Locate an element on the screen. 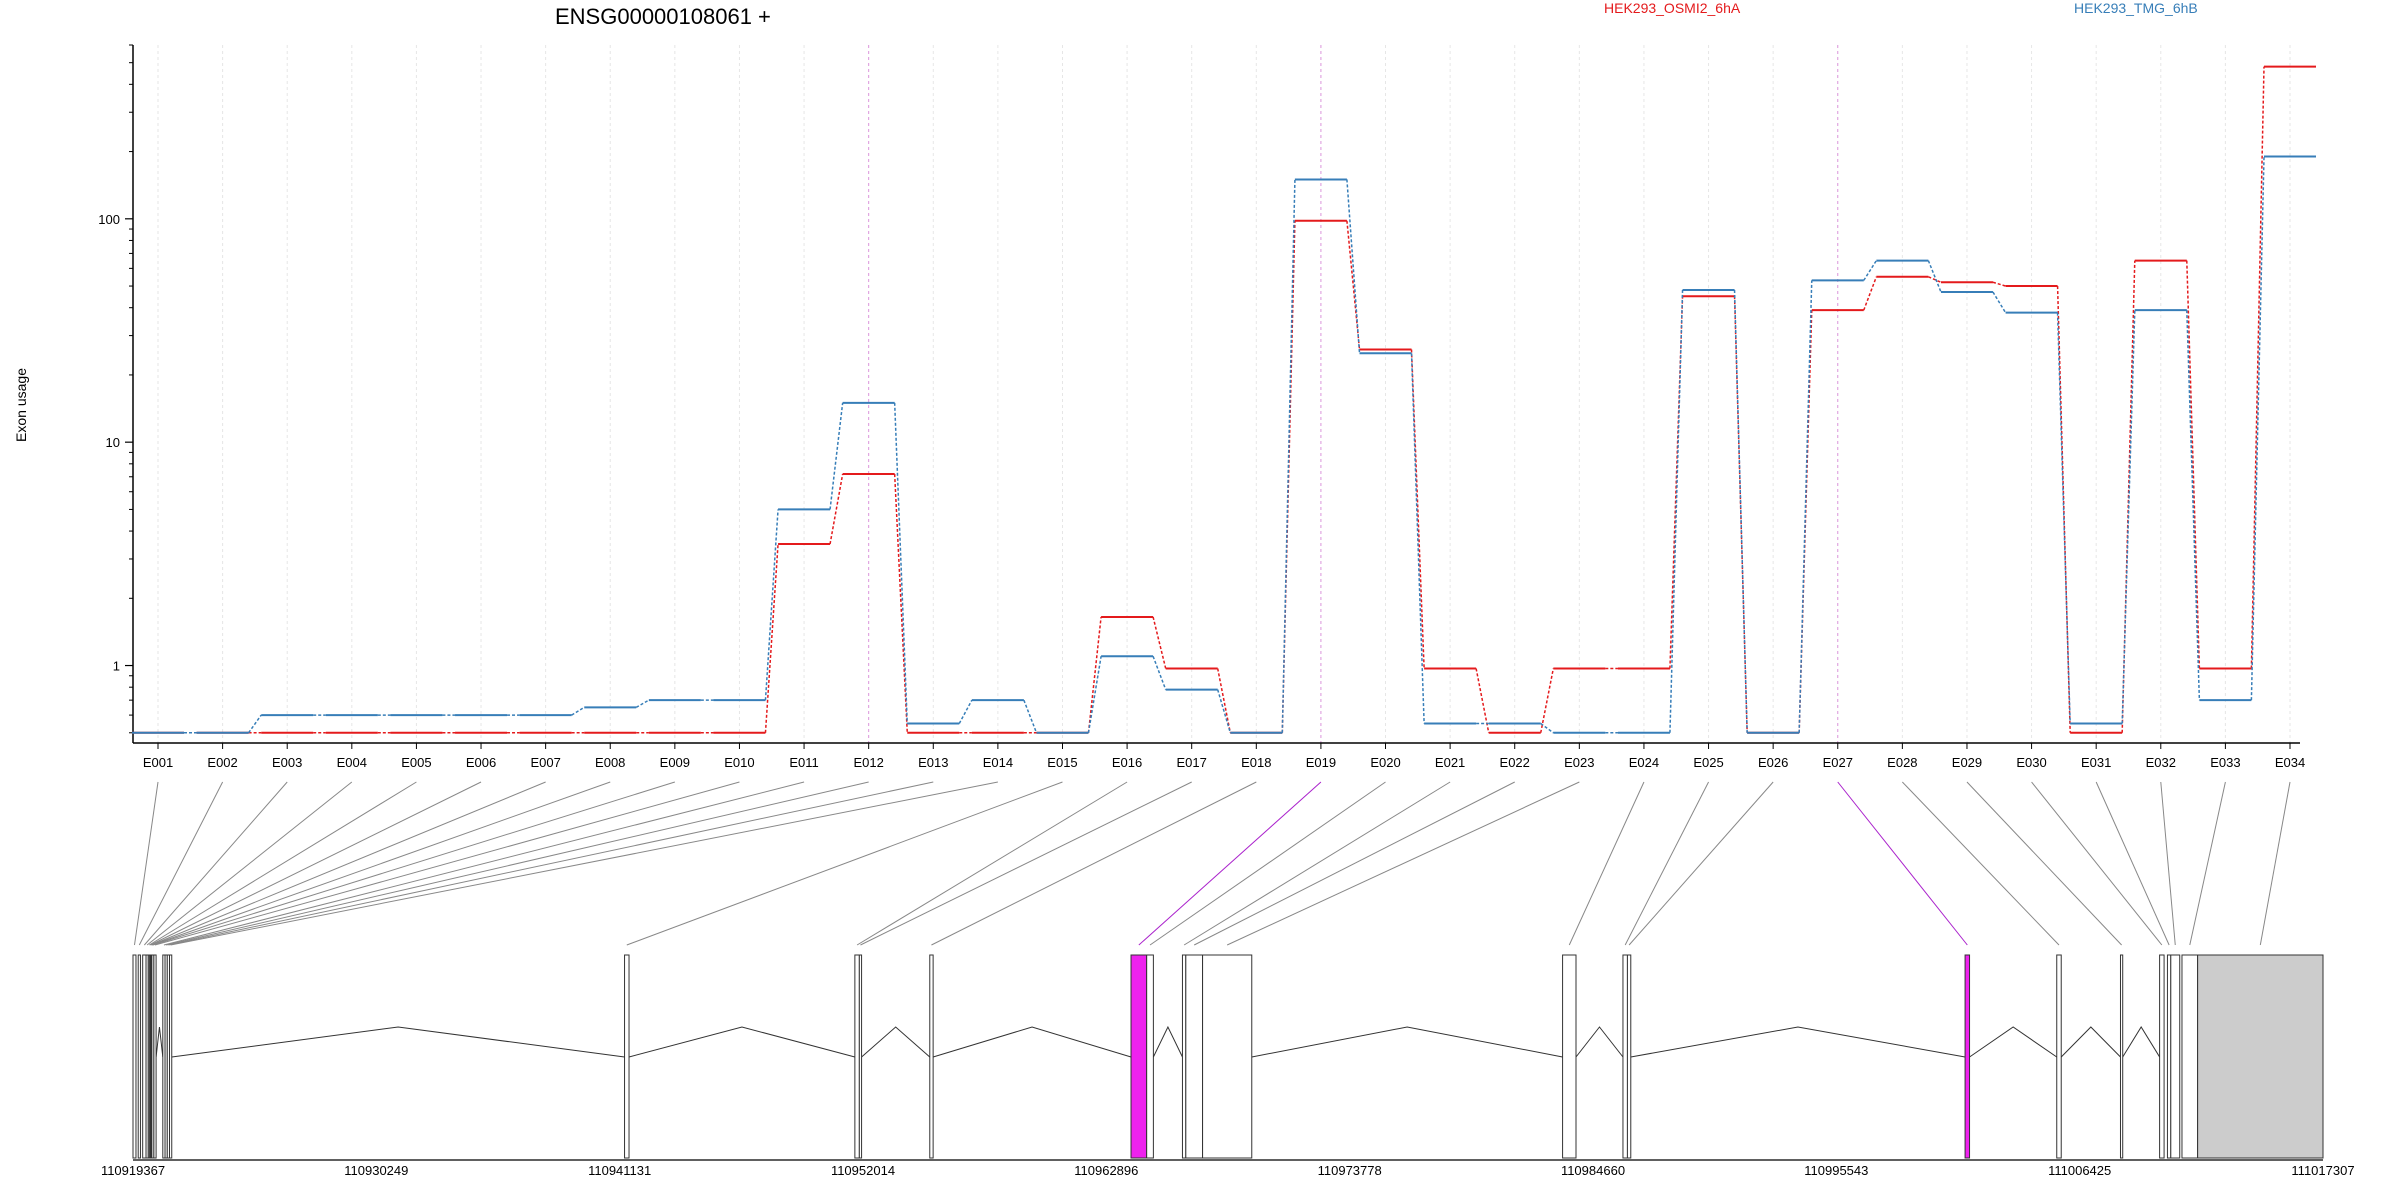 This screenshot has width=2400, height=1200. coordinate-tick-label: 111017307 is located at coordinates (2322, 1170).